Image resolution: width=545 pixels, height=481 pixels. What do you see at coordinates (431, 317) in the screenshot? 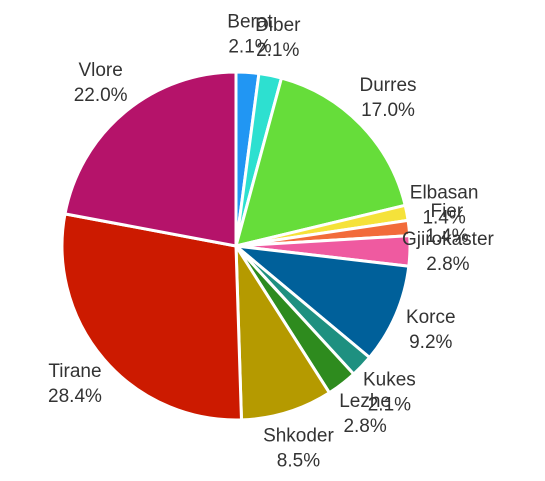
I see `slice-label: Korce` at bounding box center [431, 317].